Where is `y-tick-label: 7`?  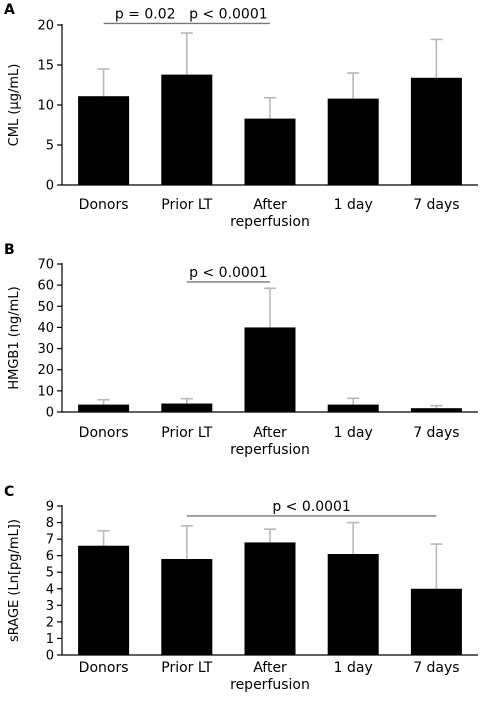
y-tick-label: 7 is located at coordinates (50, 540).